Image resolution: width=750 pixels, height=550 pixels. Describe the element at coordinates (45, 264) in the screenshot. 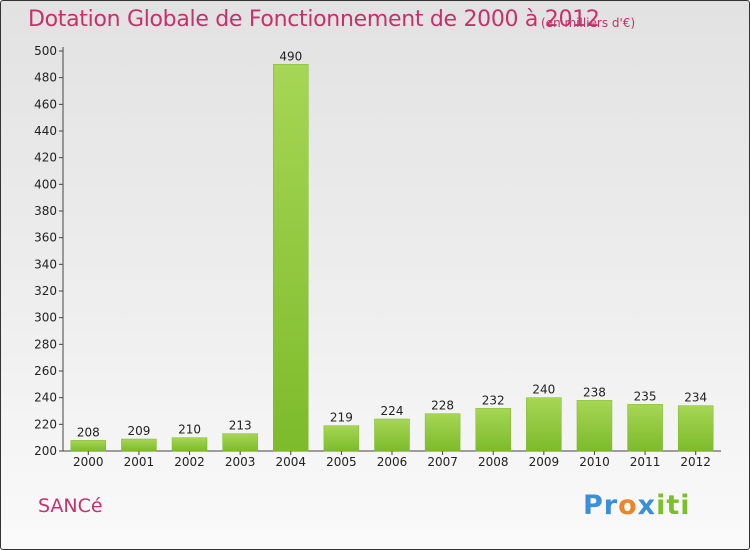

I see `y-tick-label: 340` at that location.